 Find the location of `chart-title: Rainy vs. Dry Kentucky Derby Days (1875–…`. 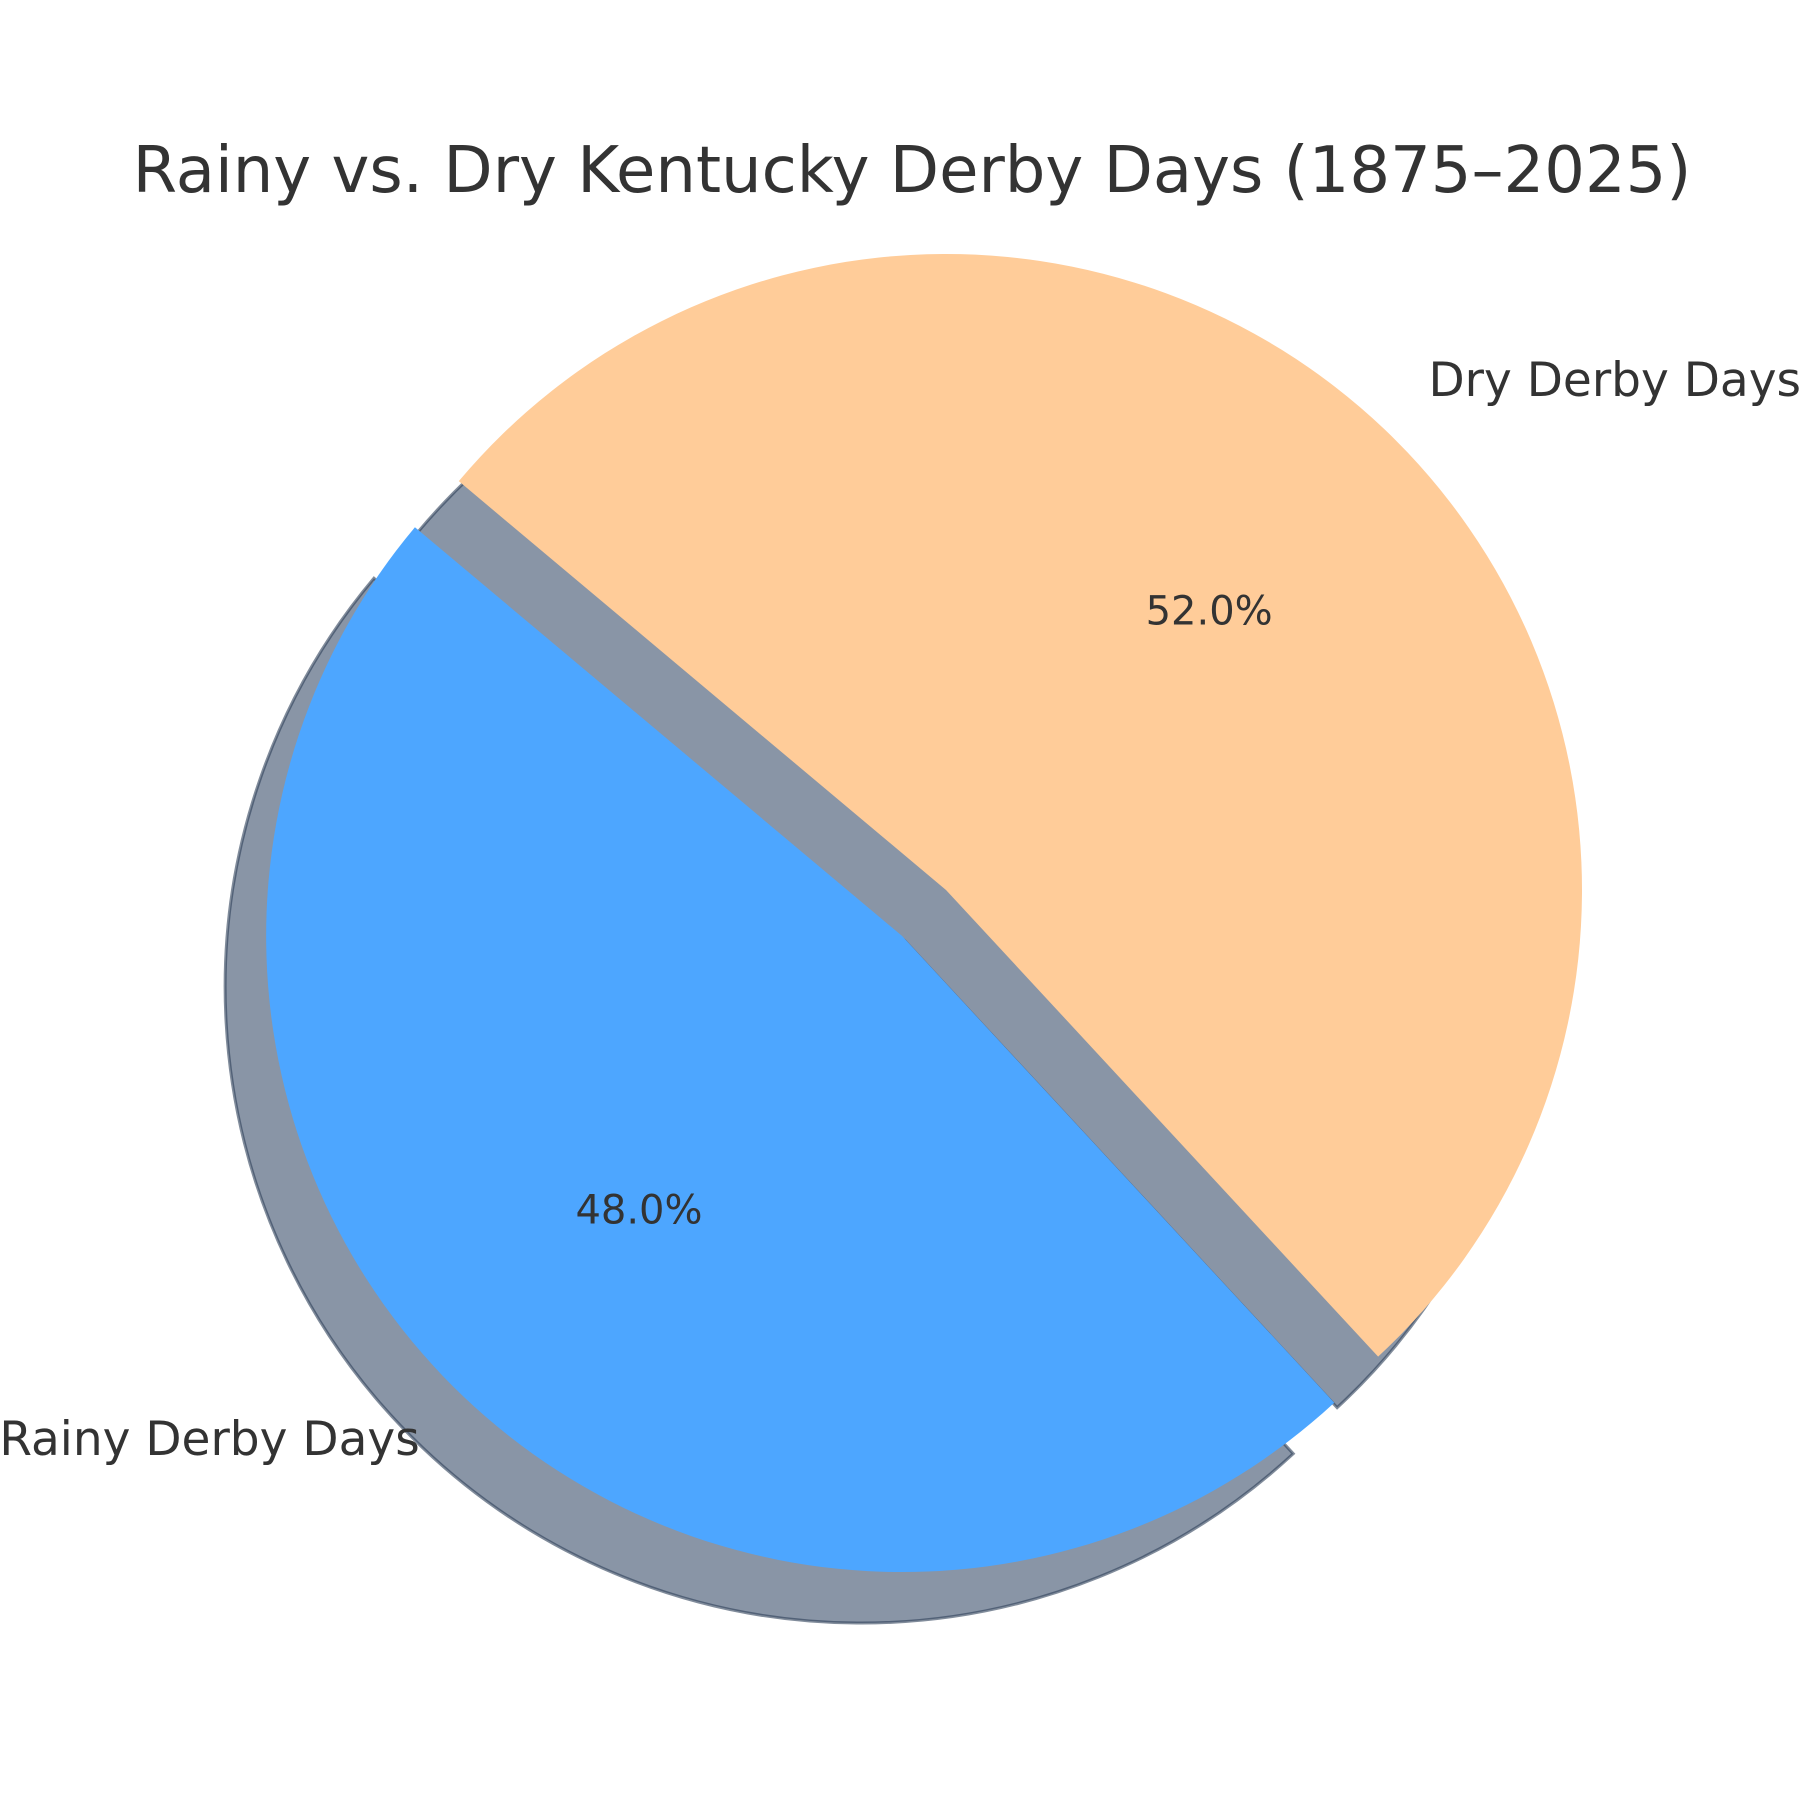

chart-title: Rainy vs. Dry Kentucky Derby Days (1875–… is located at coordinates (912, 171).